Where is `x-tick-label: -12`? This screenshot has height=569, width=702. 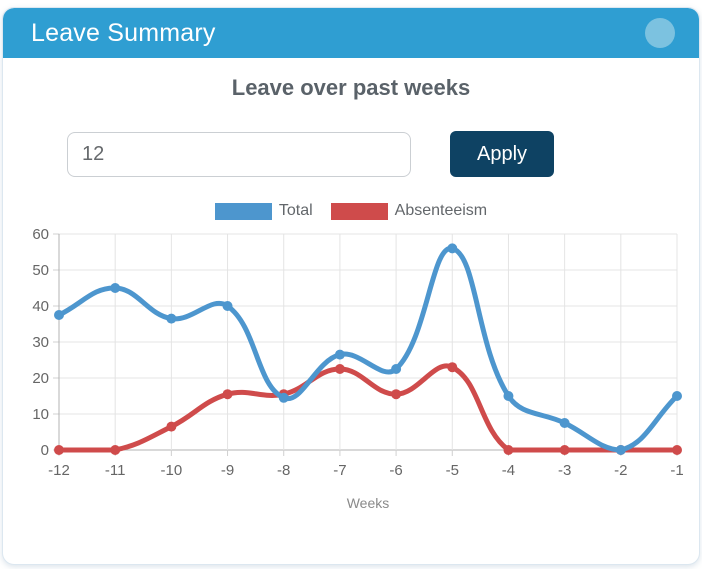
x-tick-label: -12 is located at coordinates (59, 470).